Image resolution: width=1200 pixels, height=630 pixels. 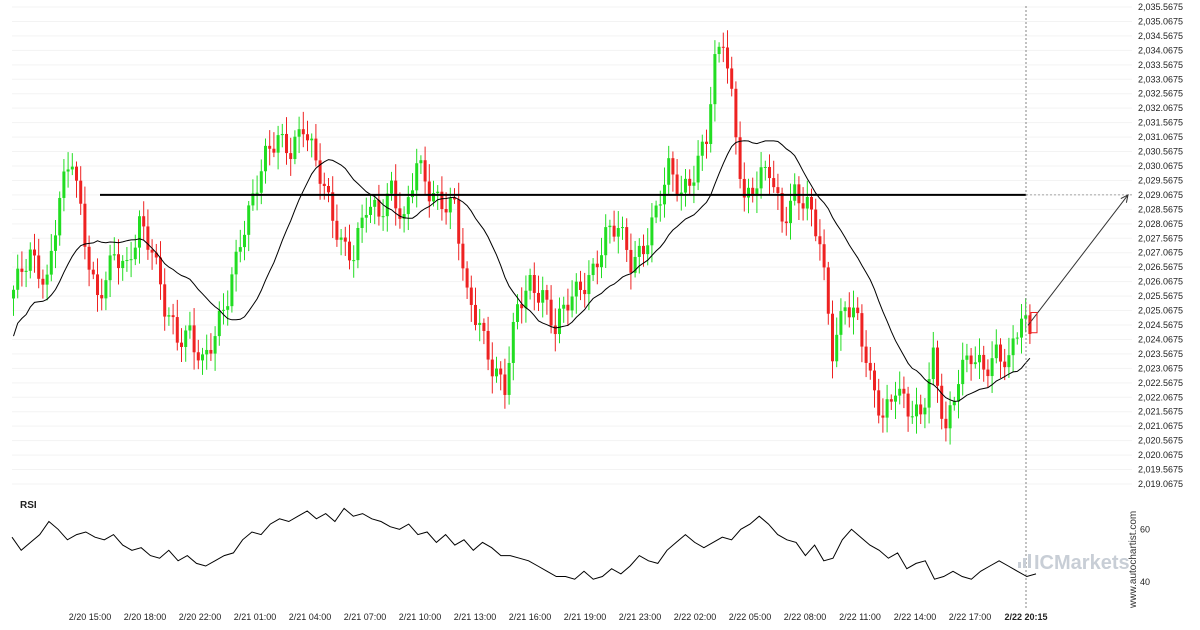 What do you see at coordinates (1160, 7) in the screenshot?
I see `price-tick-label: 2,035.5675` at bounding box center [1160, 7].